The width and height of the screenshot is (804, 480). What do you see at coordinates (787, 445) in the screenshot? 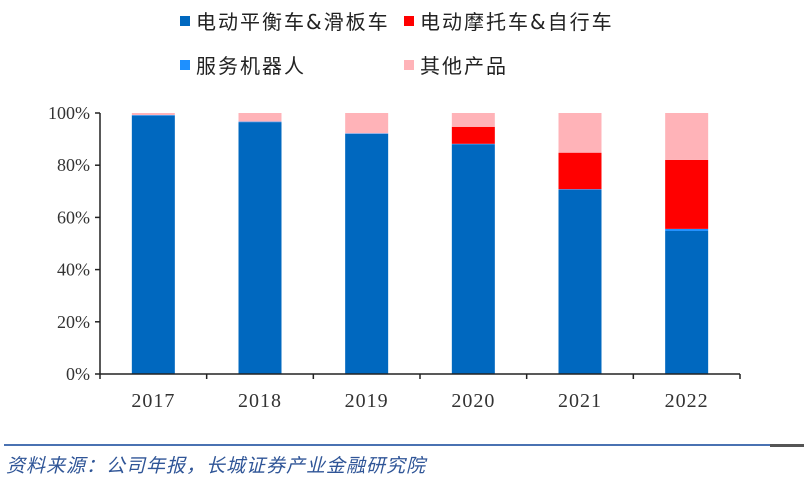
I see `footer-divider-end` at bounding box center [787, 445].